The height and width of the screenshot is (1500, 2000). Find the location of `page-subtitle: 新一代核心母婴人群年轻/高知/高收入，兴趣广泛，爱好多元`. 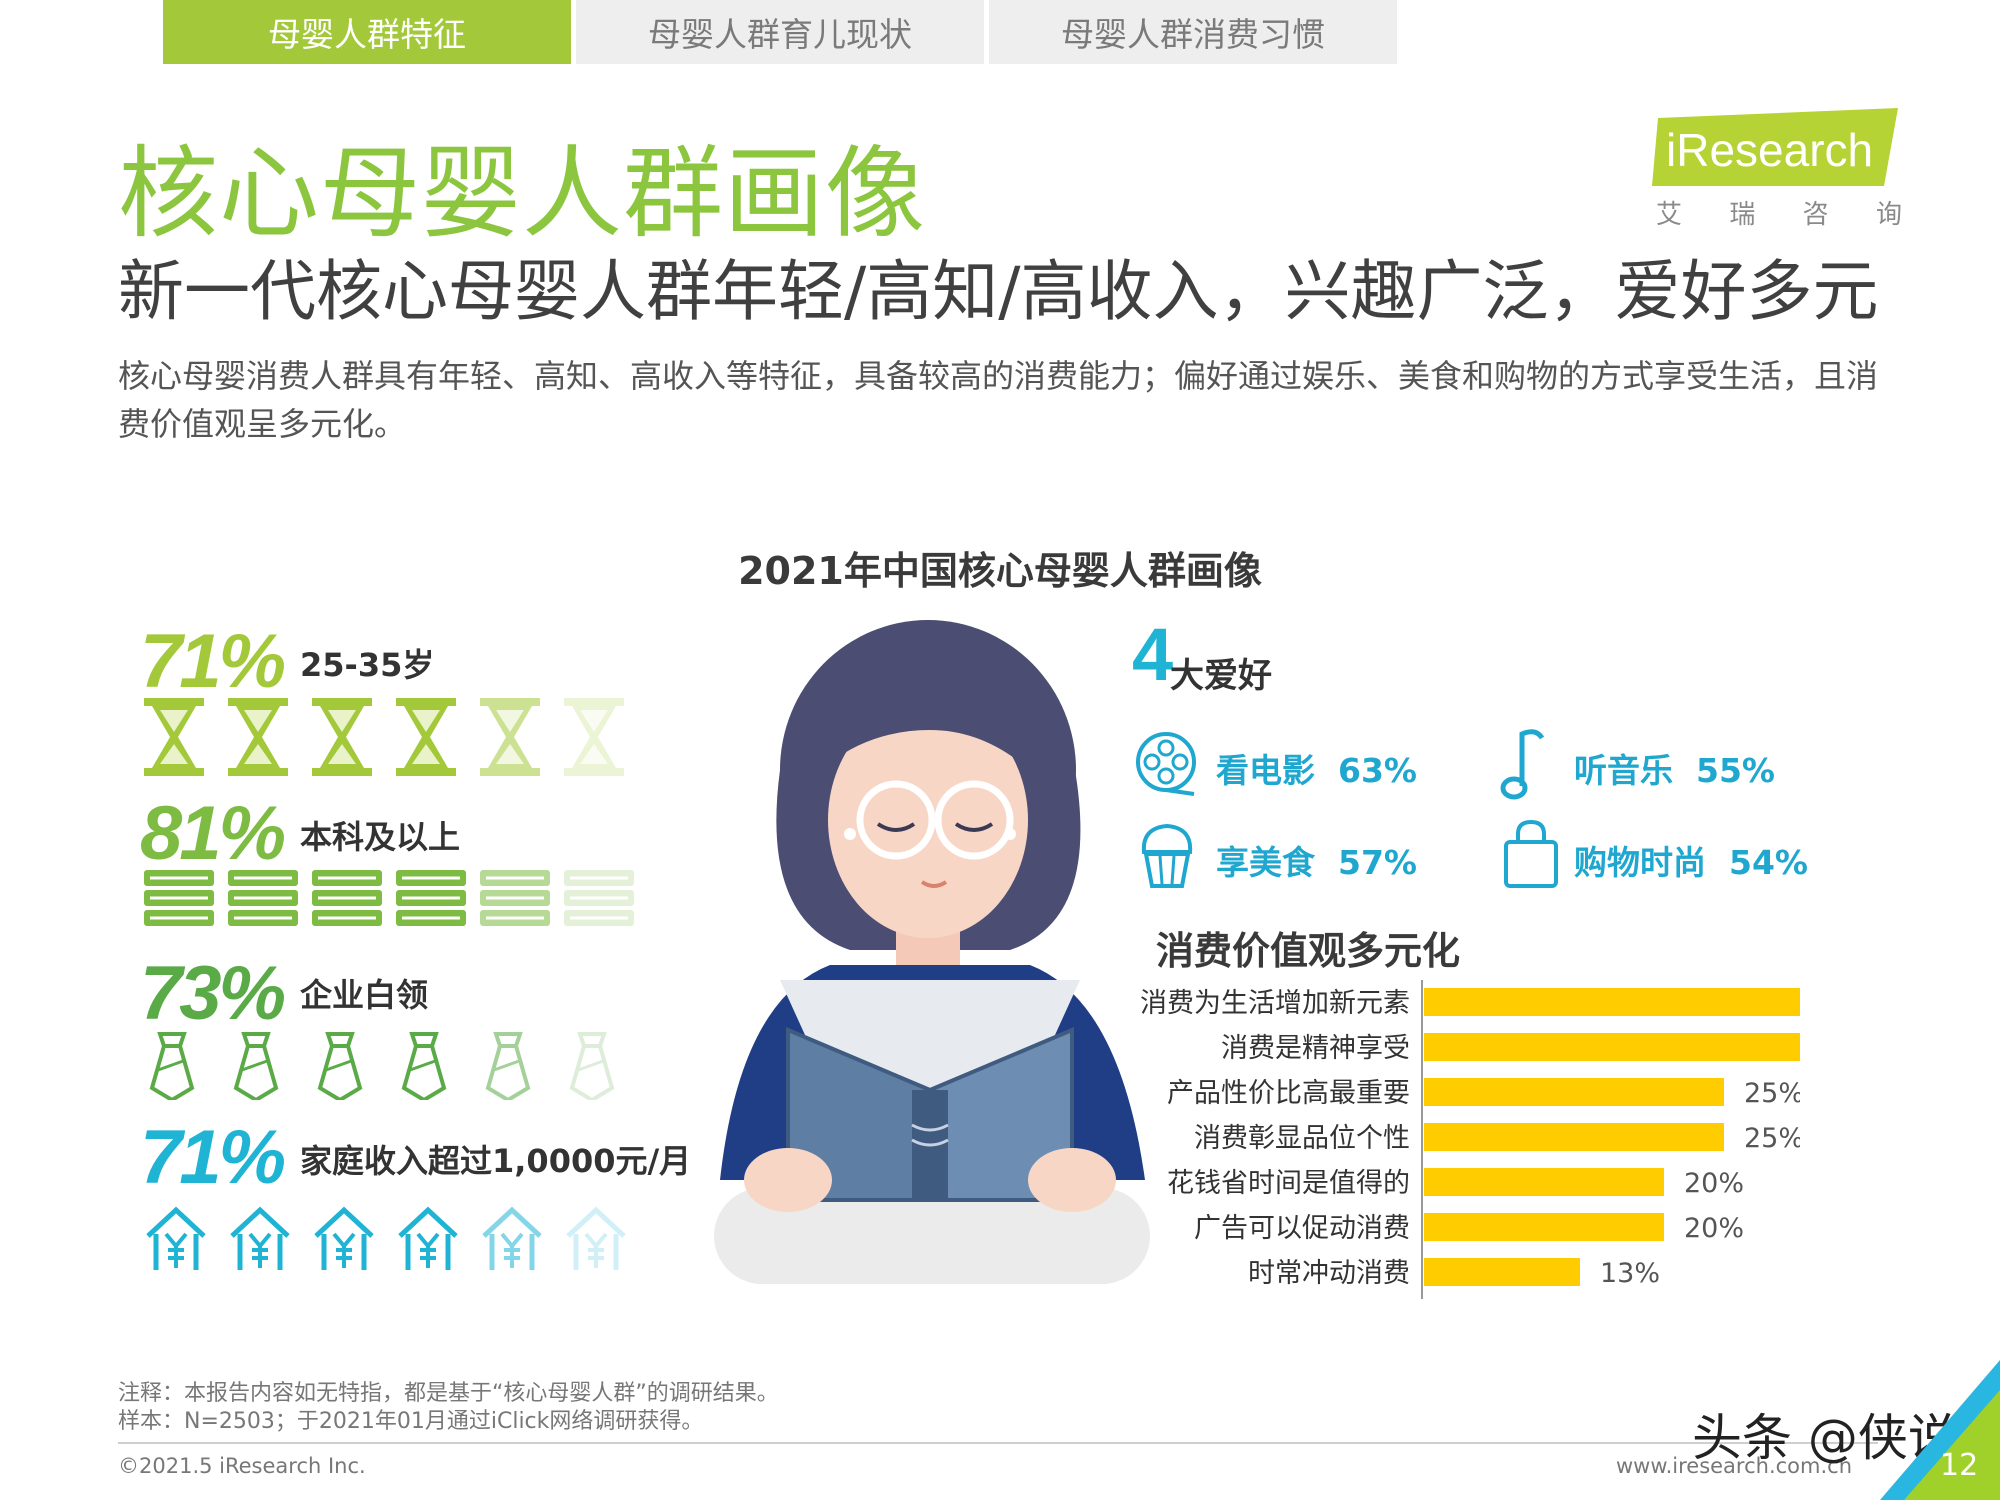

page-subtitle: 新一代核心母婴人群年轻/高知/高收入，兴趣广泛，爱好多元 is located at coordinates (998, 291).